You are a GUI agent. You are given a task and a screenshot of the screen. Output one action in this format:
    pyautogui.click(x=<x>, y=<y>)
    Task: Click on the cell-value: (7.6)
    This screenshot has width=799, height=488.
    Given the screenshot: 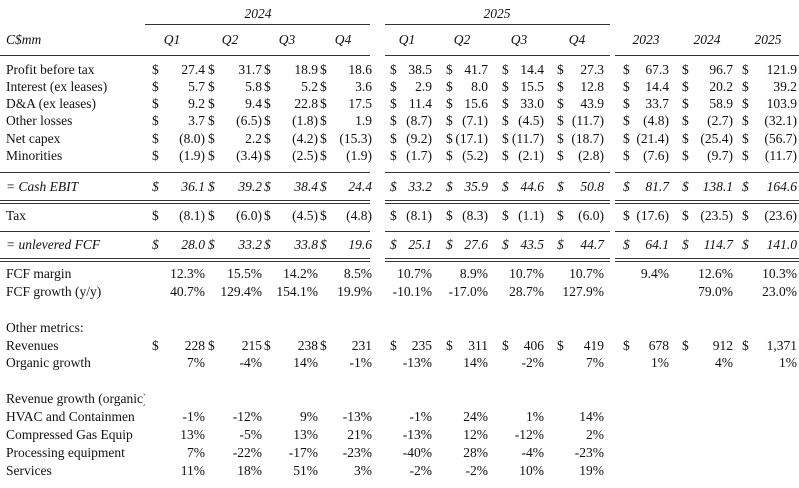 What is the action you would take?
    pyautogui.click(x=656, y=155)
    